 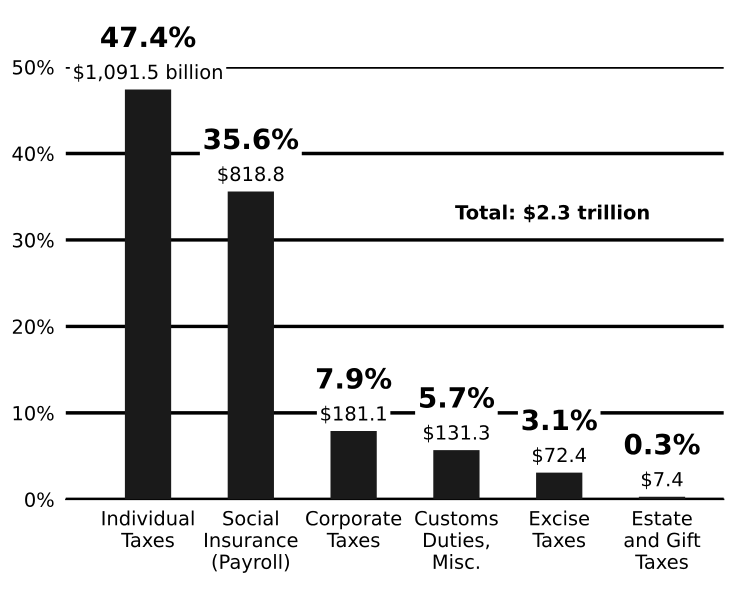 I want to click on y-tick-label: 30%, so click(x=33, y=240).